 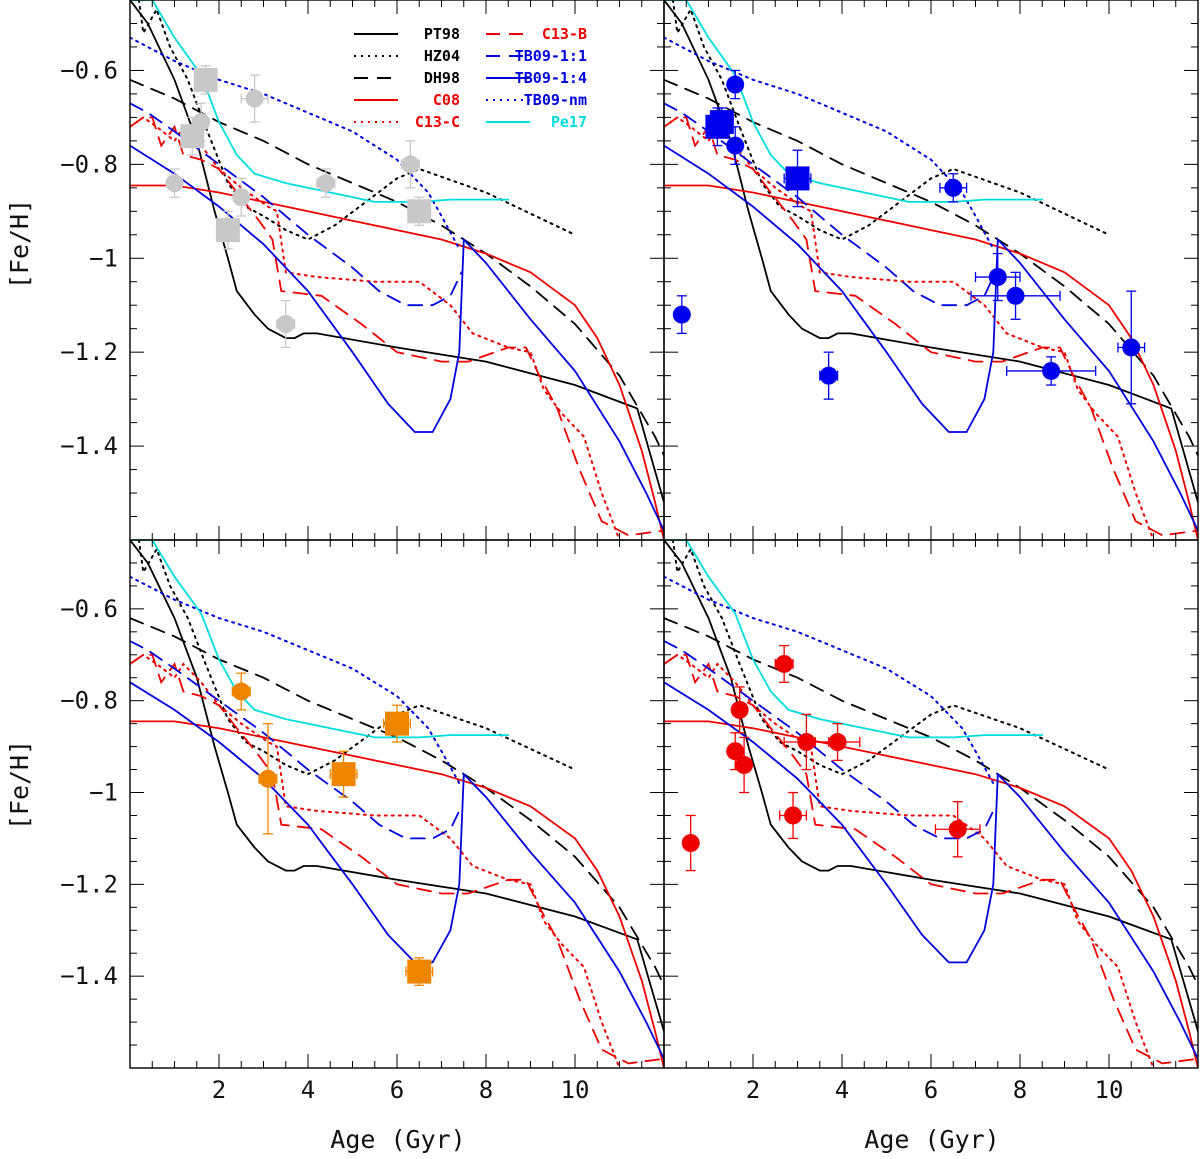 I want to click on legend-label: TB09-nm, so click(x=555, y=100).